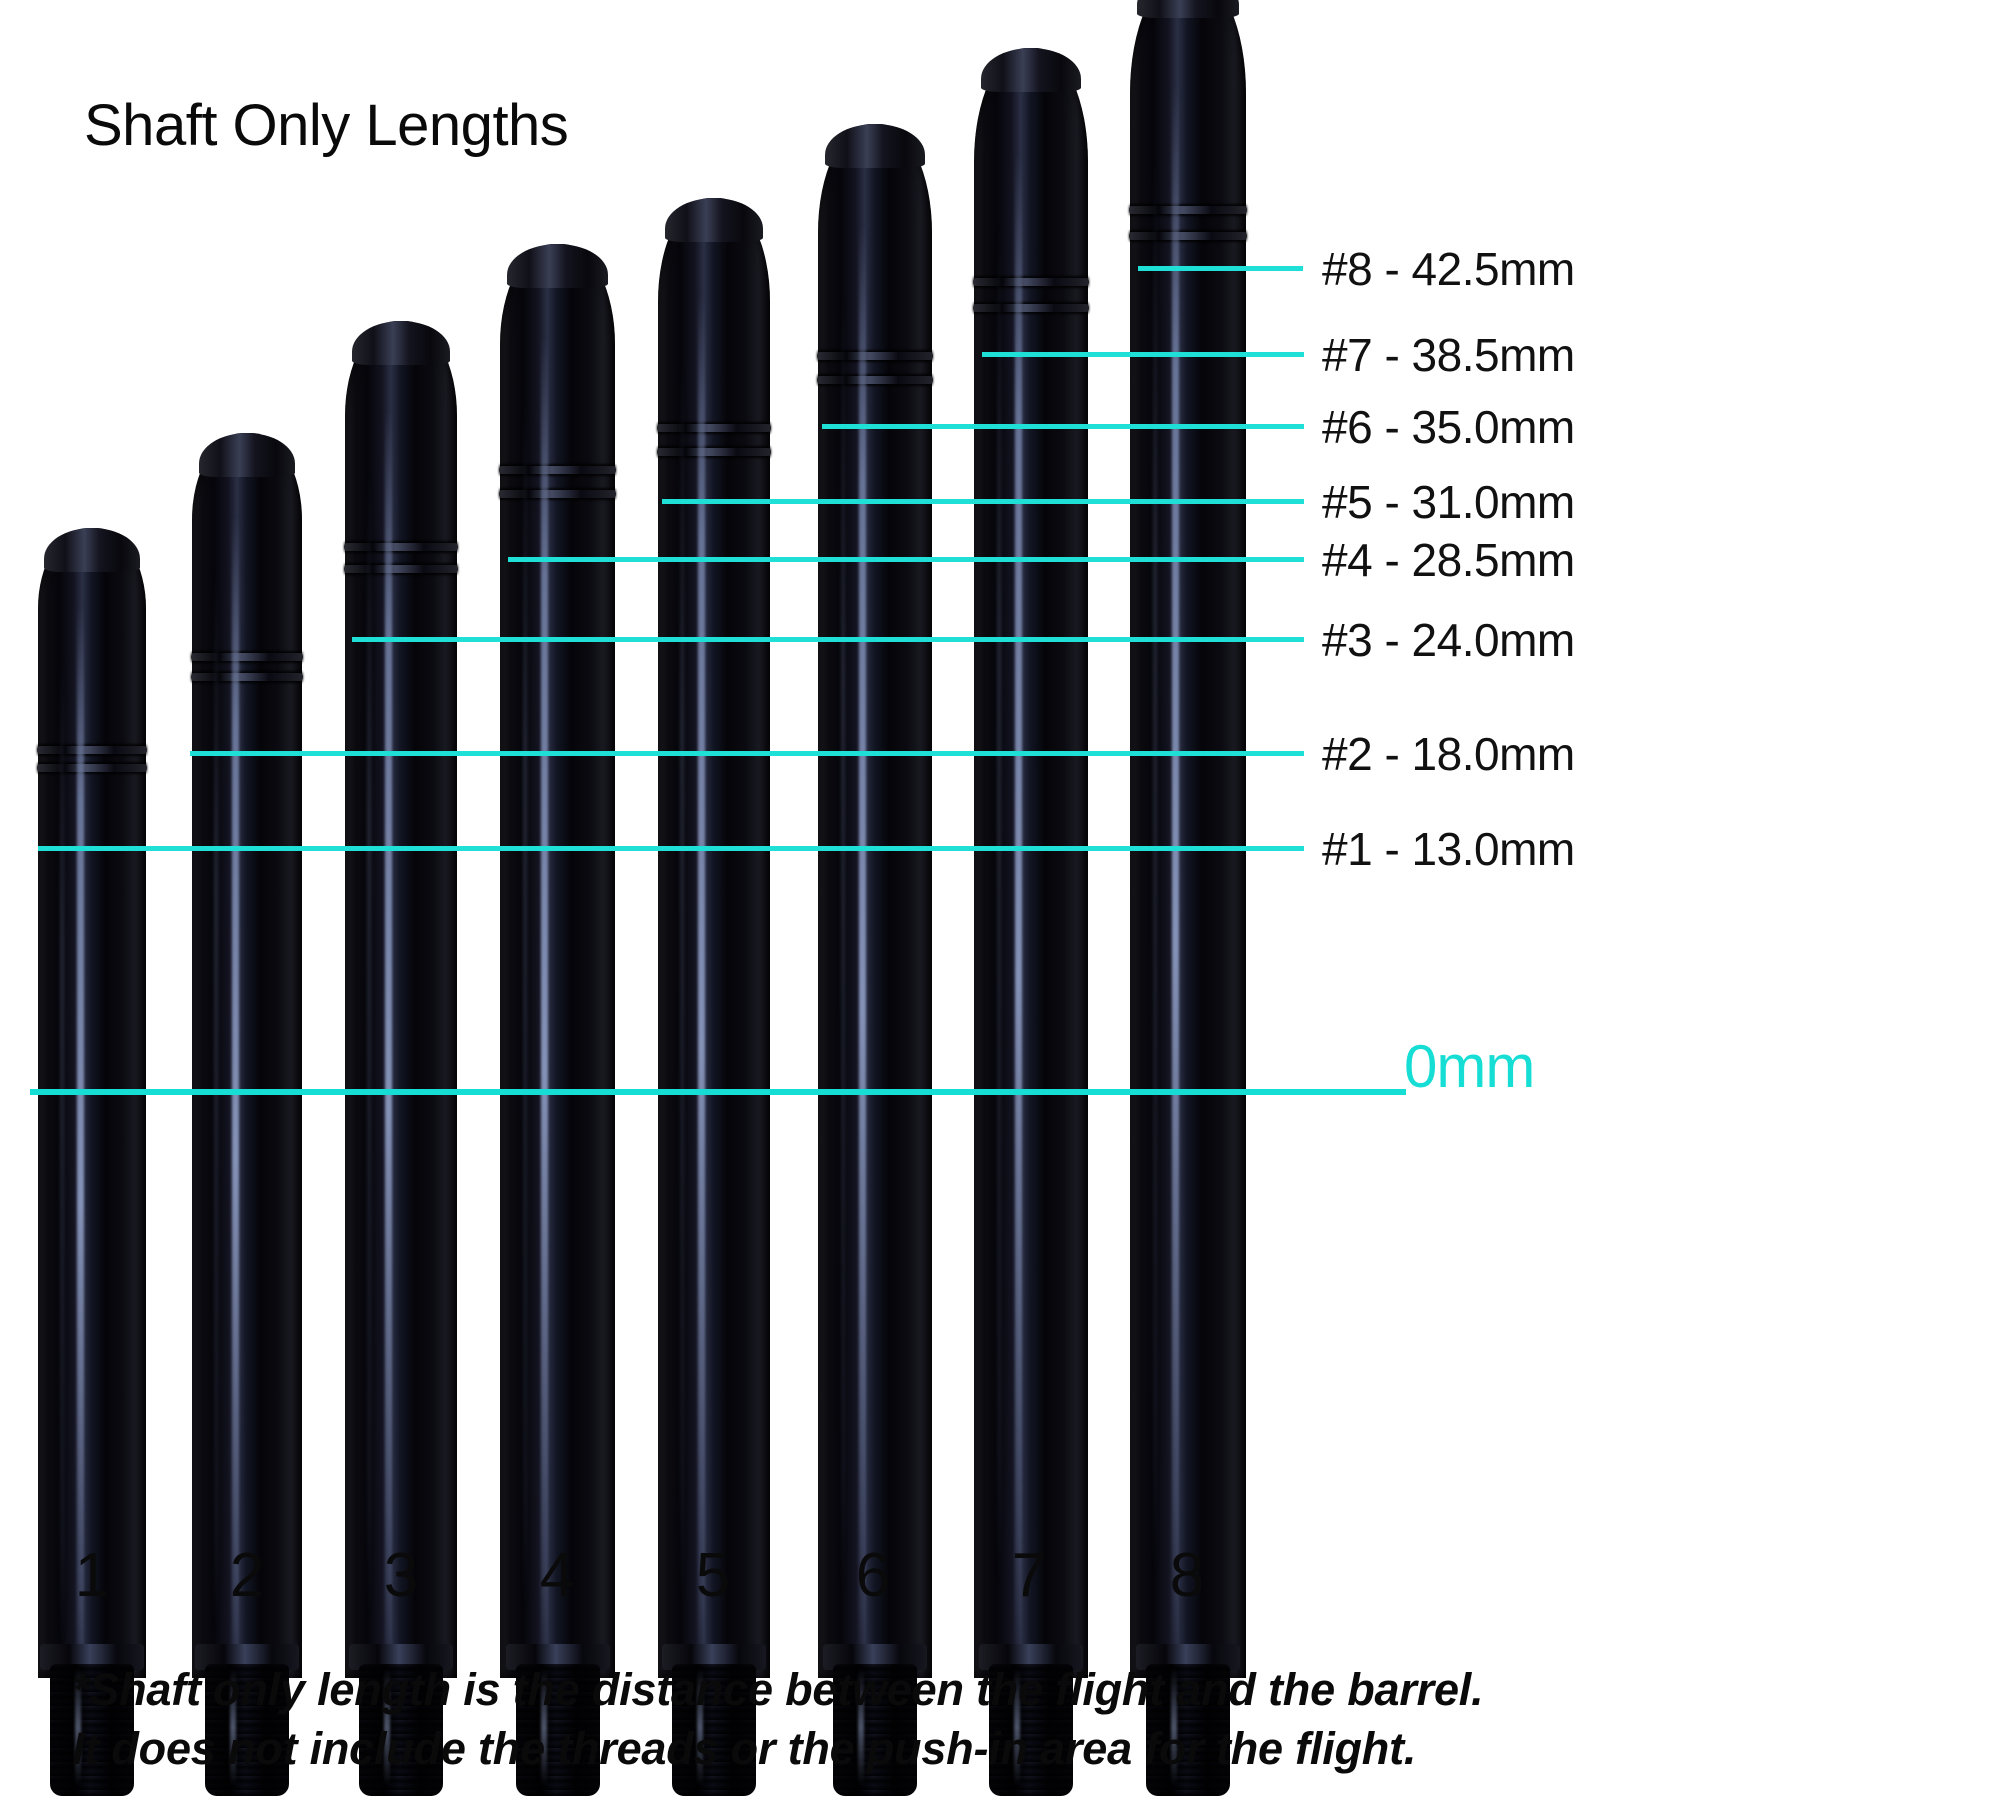 The image size is (2000, 1796). Describe the element at coordinates (557, 1575) in the screenshot. I see `shaft-number-4: 4` at that location.